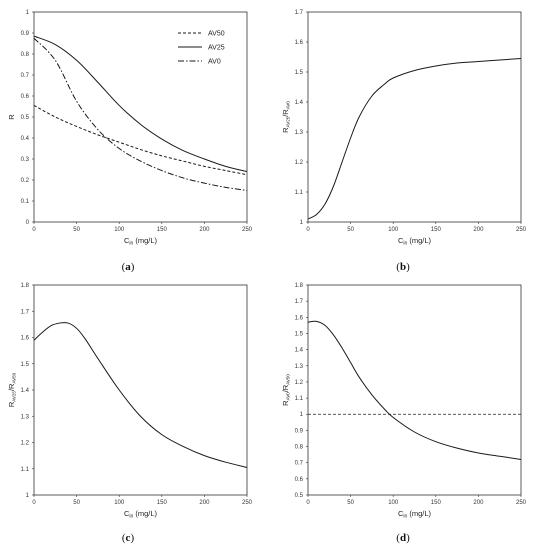 The image size is (534, 550). I want to click on panel-caption: (a), so click(128, 267).